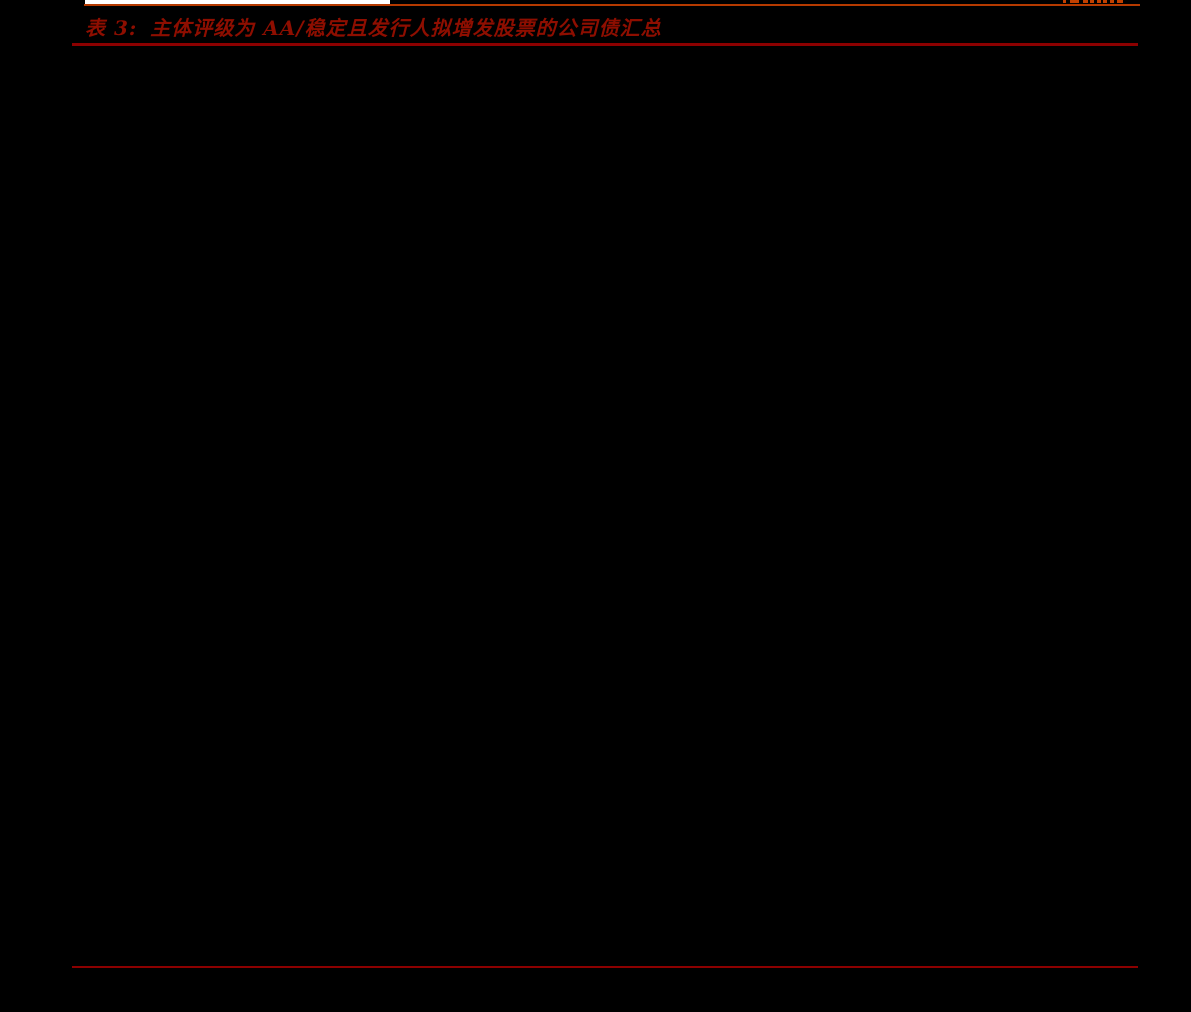 The image size is (1191, 1012). What do you see at coordinates (605, 967) in the screenshot?
I see `table-bottom-rule` at bounding box center [605, 967].